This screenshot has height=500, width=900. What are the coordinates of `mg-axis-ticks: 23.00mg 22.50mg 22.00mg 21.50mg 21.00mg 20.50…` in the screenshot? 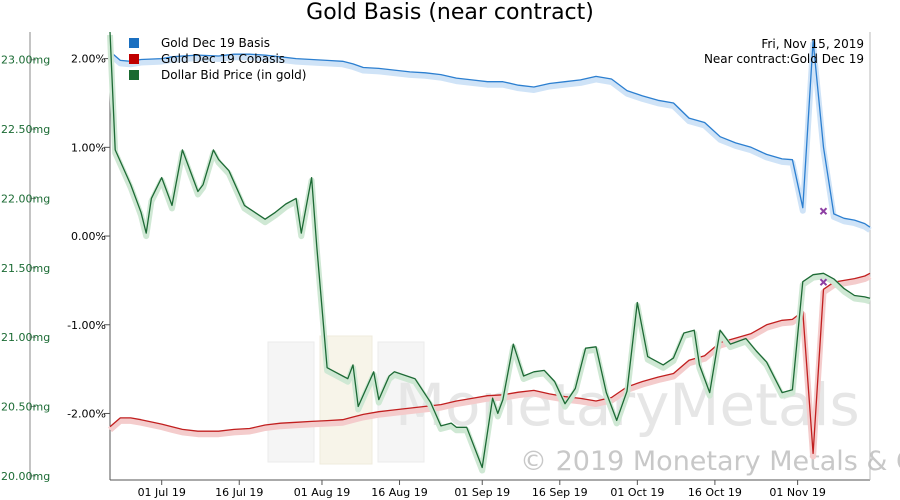 It's located at (25, 268).